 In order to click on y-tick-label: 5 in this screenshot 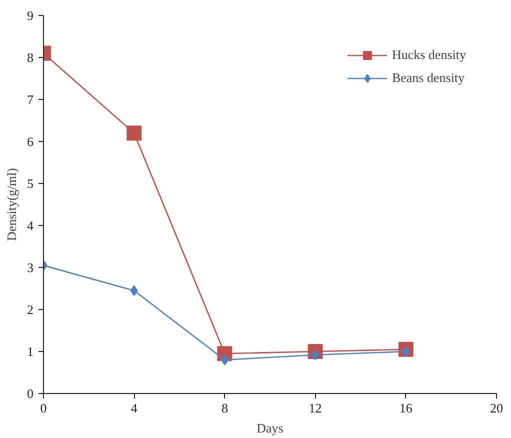, I will do `click(30, 183)`.